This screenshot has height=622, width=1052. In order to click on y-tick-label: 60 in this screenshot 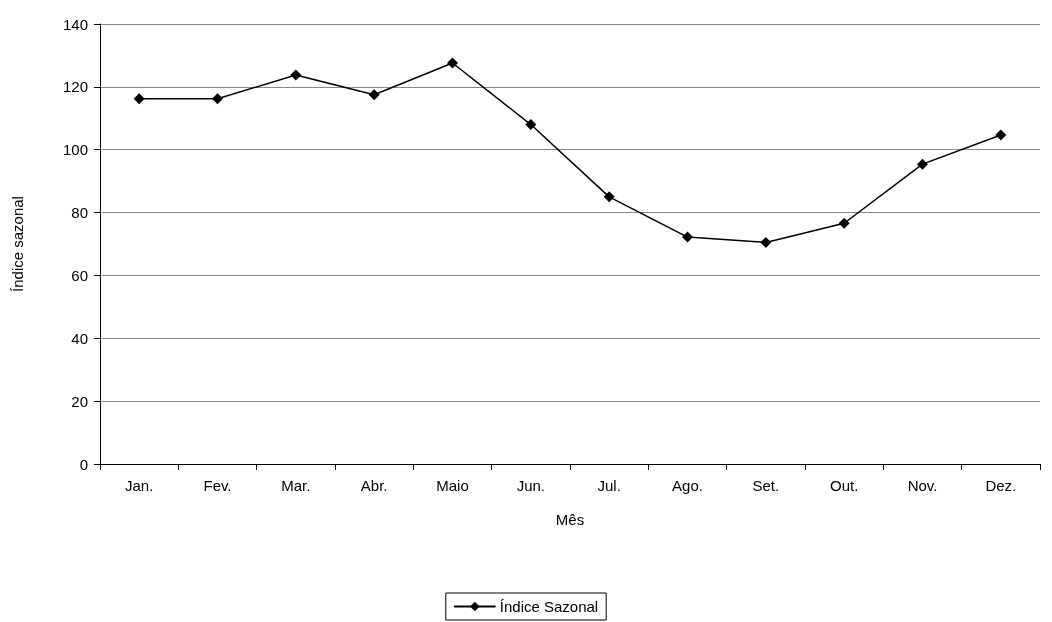, I will do `click(79, 275)`.